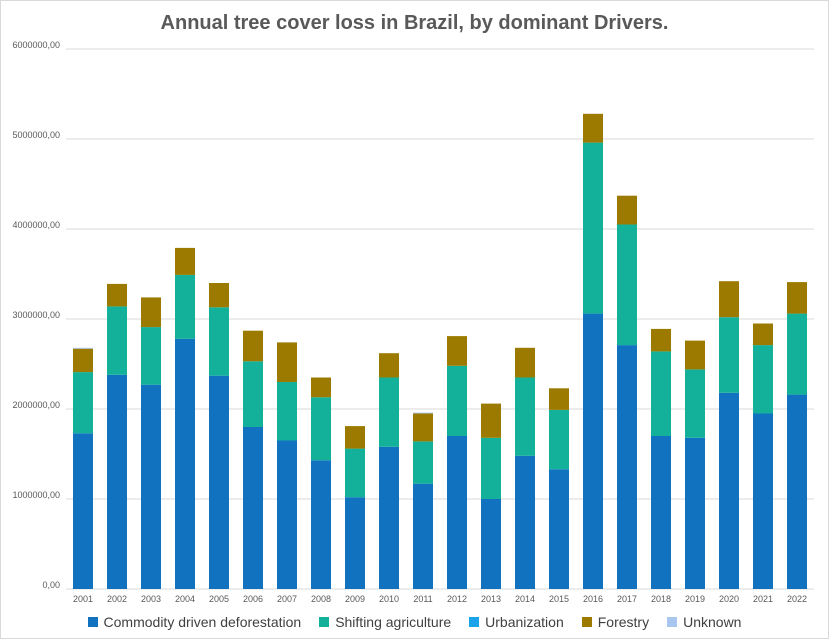  Describe the element at coordinates (695, 599) in the screenshot. I see `x-tick-label: 2019` at that location.